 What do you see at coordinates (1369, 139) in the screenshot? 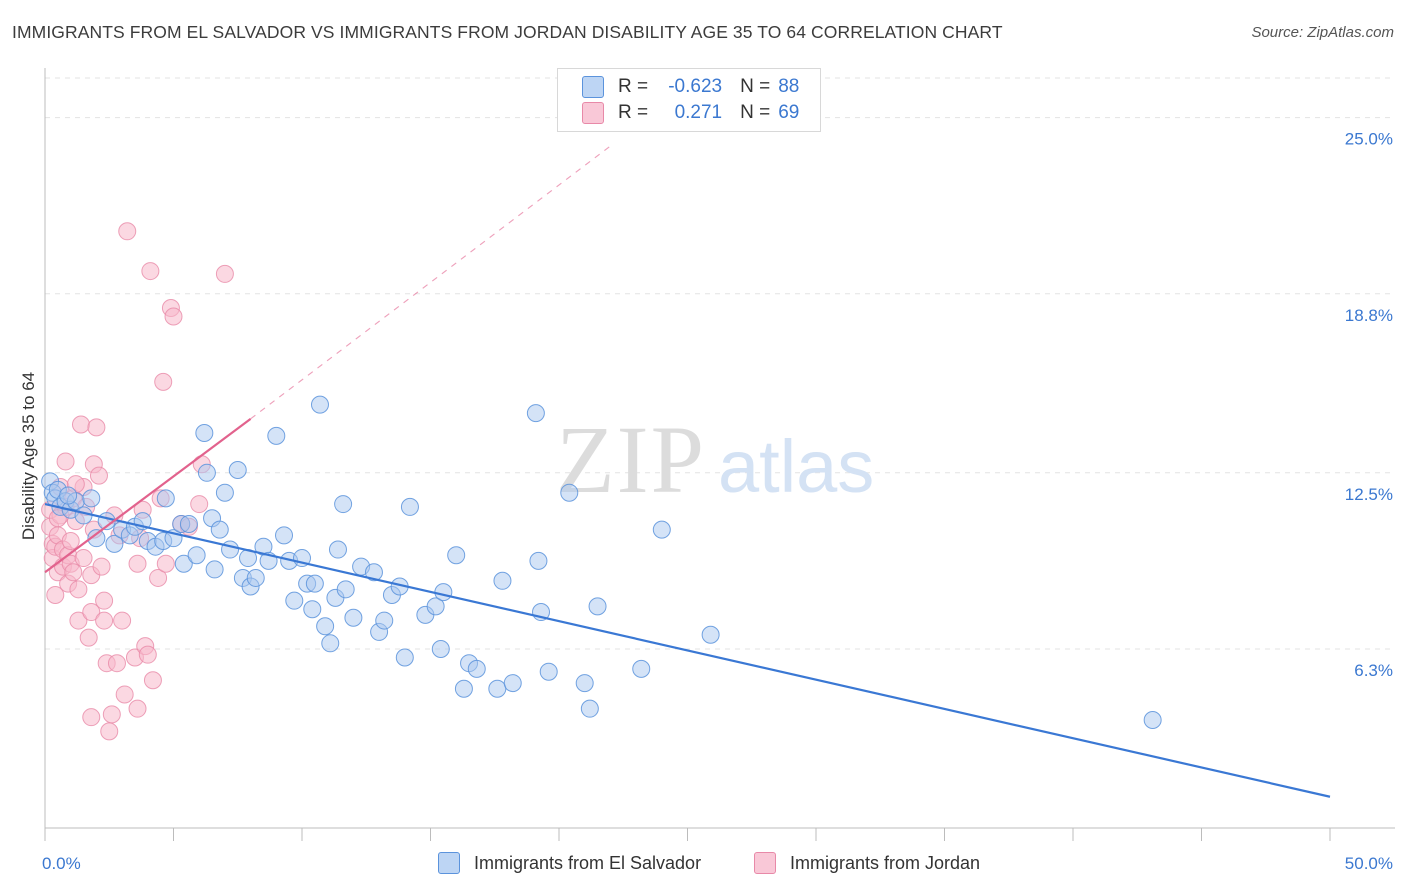
I see `y-tick-label: 25.0%` at bounding box center [1369, 139].